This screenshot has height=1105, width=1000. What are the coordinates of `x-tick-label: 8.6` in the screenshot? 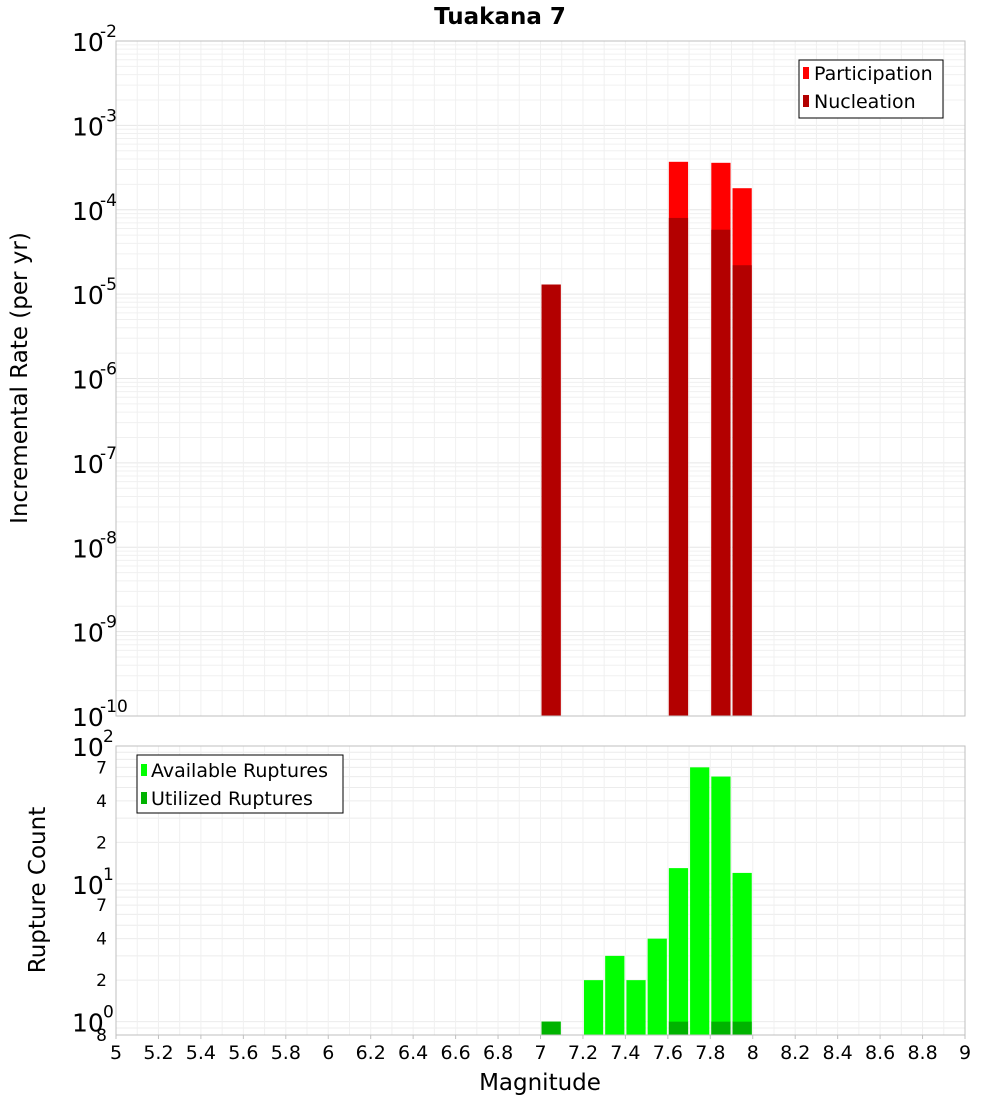 It's located at (880, 1053).